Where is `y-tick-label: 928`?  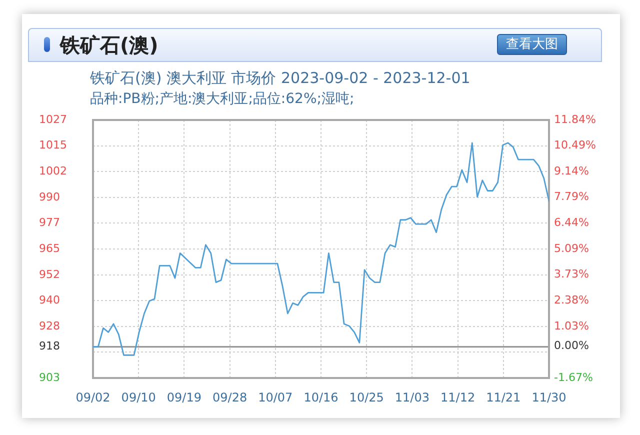 y-tick-label: 928 is located at coordinates (49, 325).